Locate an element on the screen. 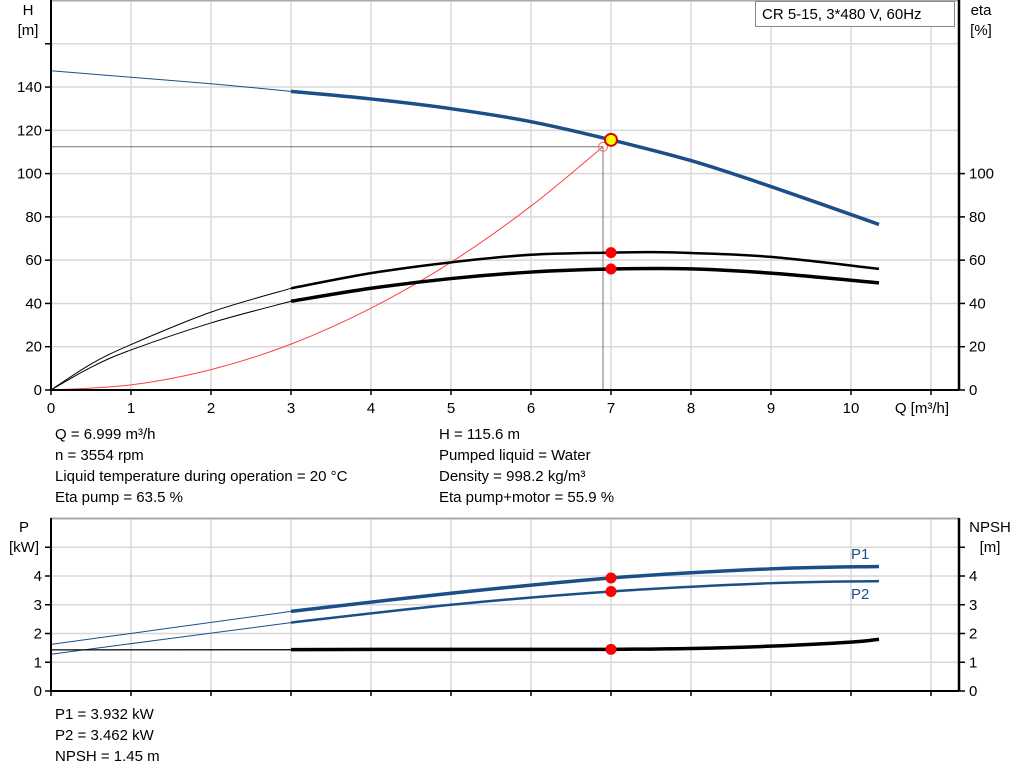 Image resolution: width=1024 pixels, height=781 pixels. npsh-marker is located at coordinates (611, 649).